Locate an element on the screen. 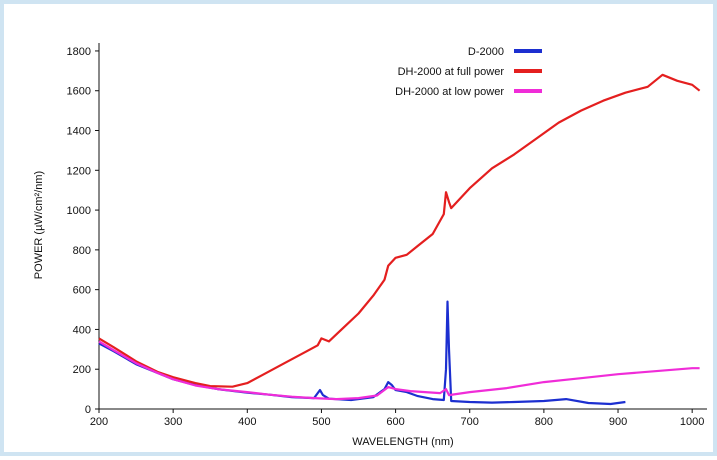  legend-label: DH-2000 at low power is located at coordinates (449, 92).